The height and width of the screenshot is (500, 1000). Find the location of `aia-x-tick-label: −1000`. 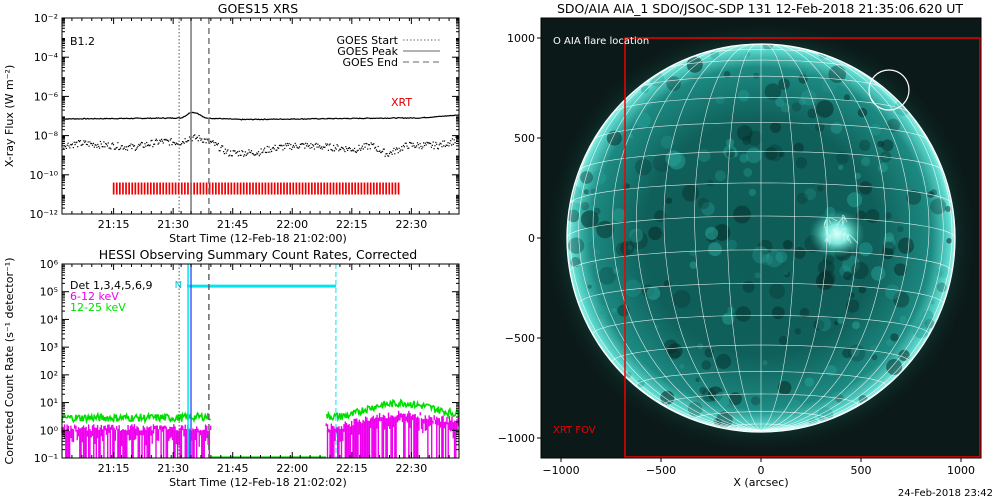

aia-x-tick-label: −1000 is located at coordinates (560, 470).